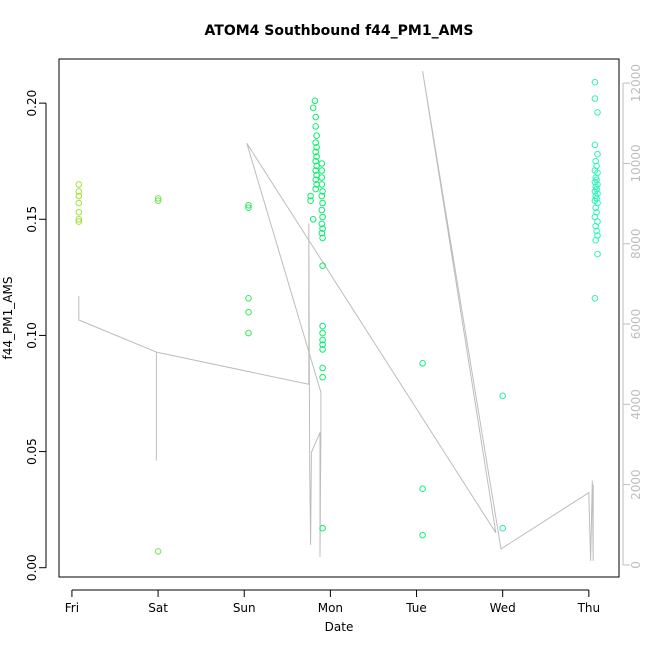  Describe the element at coordinates (8, 318) in the screenshot. I see `y-axis-label: f44_PM1_AMS` at that location.